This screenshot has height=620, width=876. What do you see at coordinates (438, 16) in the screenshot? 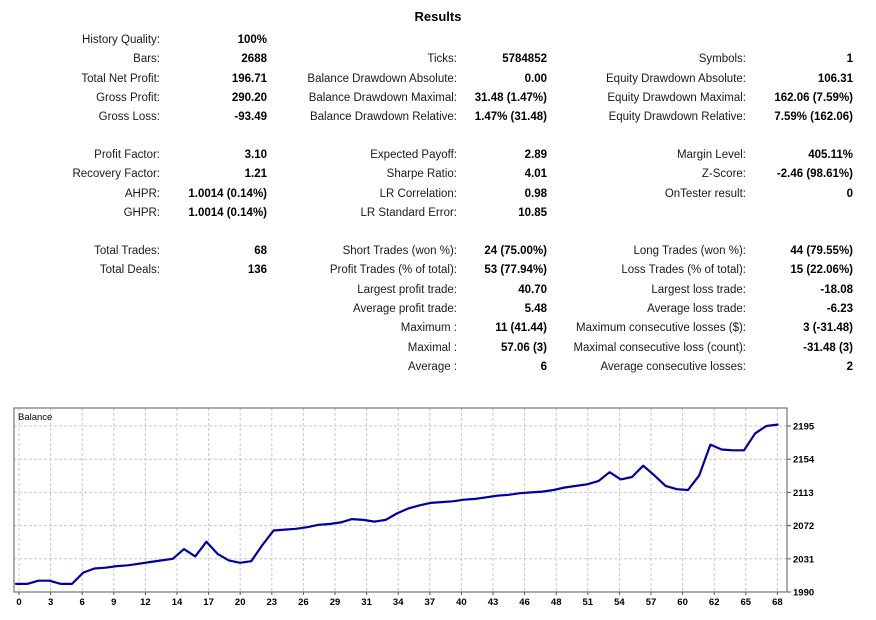
I see `page-title: Results` at bounding box center [438, 16].